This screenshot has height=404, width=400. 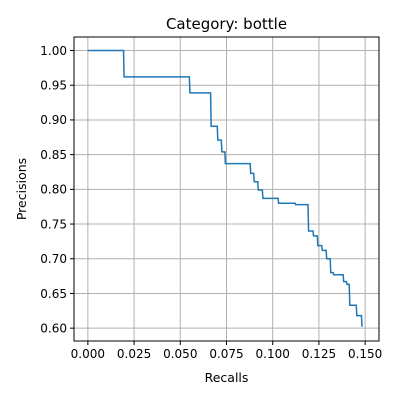 I want to click on x-tick-label: 0.150, so click(x=365, y=354).